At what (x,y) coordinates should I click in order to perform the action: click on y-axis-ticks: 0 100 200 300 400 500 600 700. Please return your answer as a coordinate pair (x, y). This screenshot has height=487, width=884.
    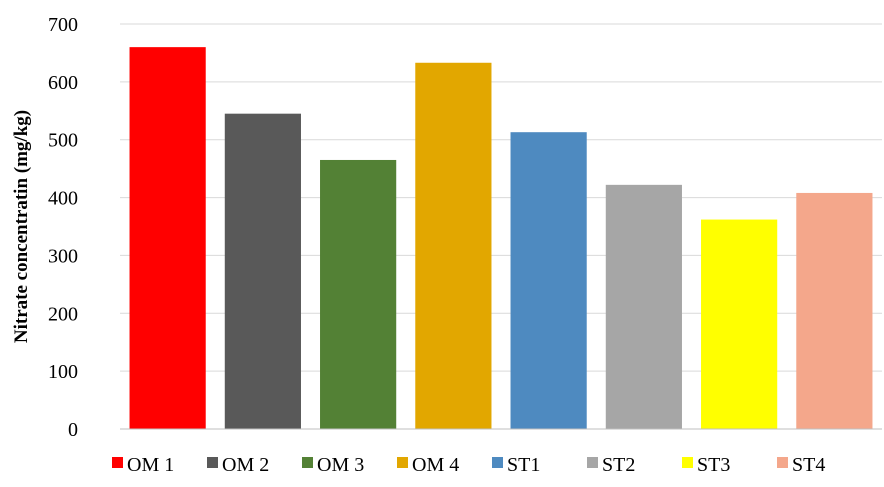
    Looking at the image, I should click on (63, 227).